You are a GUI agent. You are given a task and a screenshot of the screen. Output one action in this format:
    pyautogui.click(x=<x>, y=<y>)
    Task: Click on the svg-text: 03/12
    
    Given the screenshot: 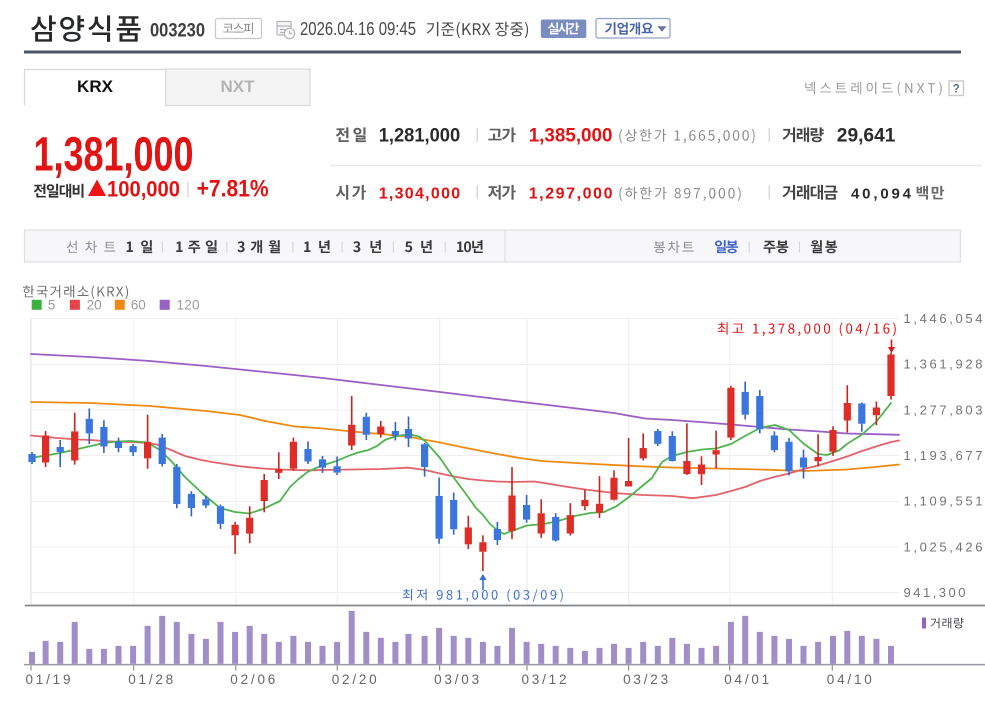 What is the action you would take?
    pyautogui.click(x=544, y=679)
    